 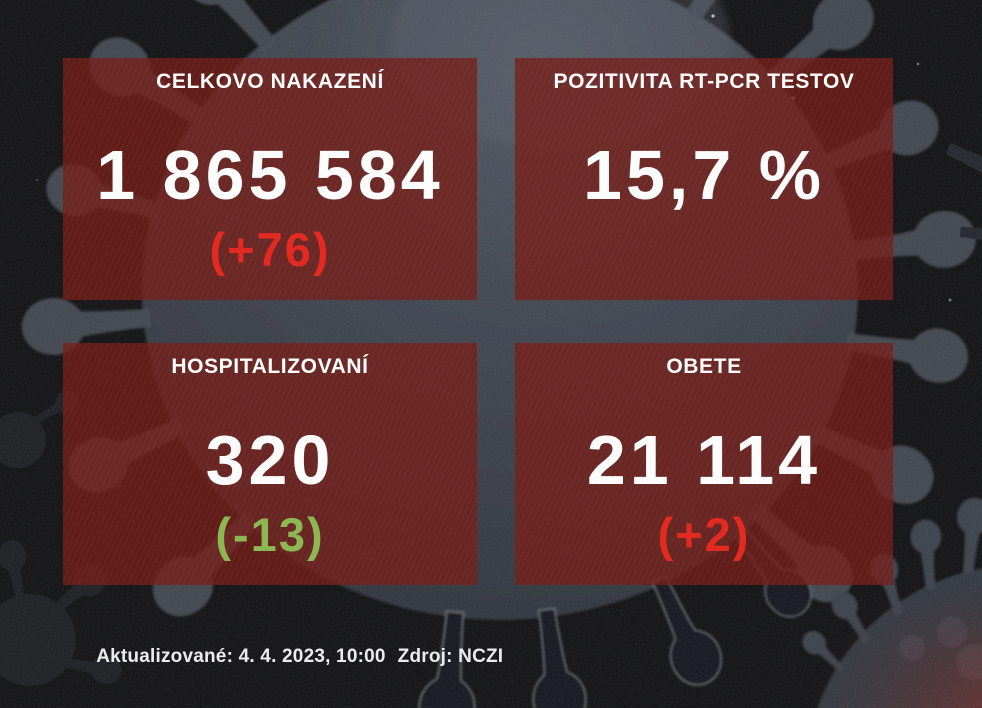 What do you see at coordinates (704, 249) in the screenshot?
I see `stat-delta` at bounding box center [704, 249].